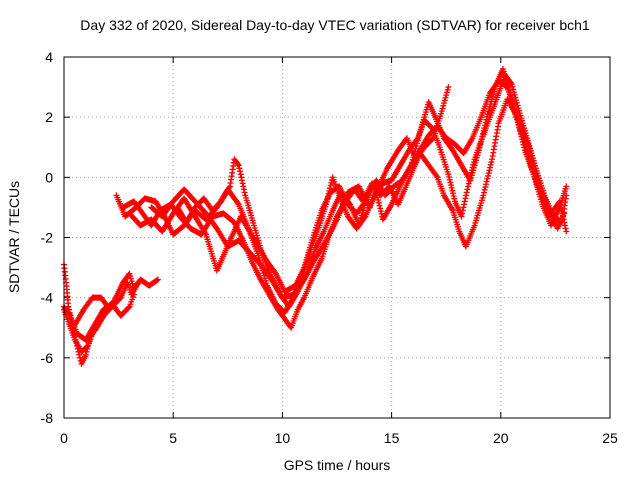  I want to click on y-tick-label: 0, so click(49, 177).